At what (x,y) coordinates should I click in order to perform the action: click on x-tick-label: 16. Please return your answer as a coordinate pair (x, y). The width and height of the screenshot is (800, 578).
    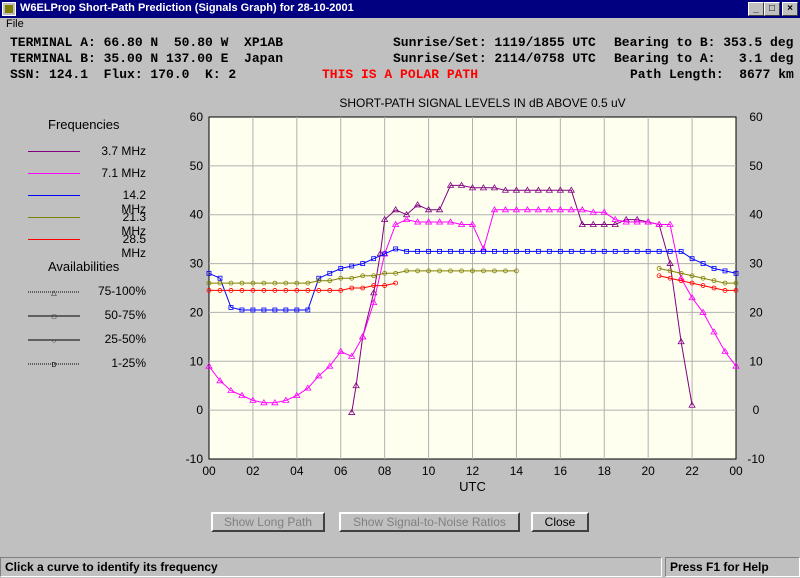
    Looking at the image, I should click on (561, 471).